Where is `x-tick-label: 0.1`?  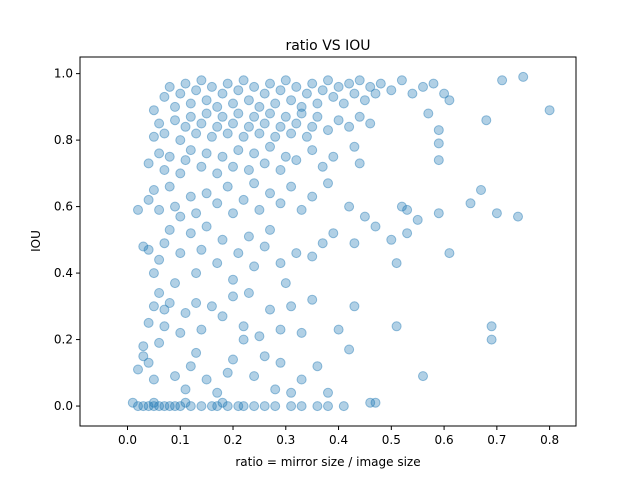
x-tick-label: 0.1 is located at coordinates (180, 440).